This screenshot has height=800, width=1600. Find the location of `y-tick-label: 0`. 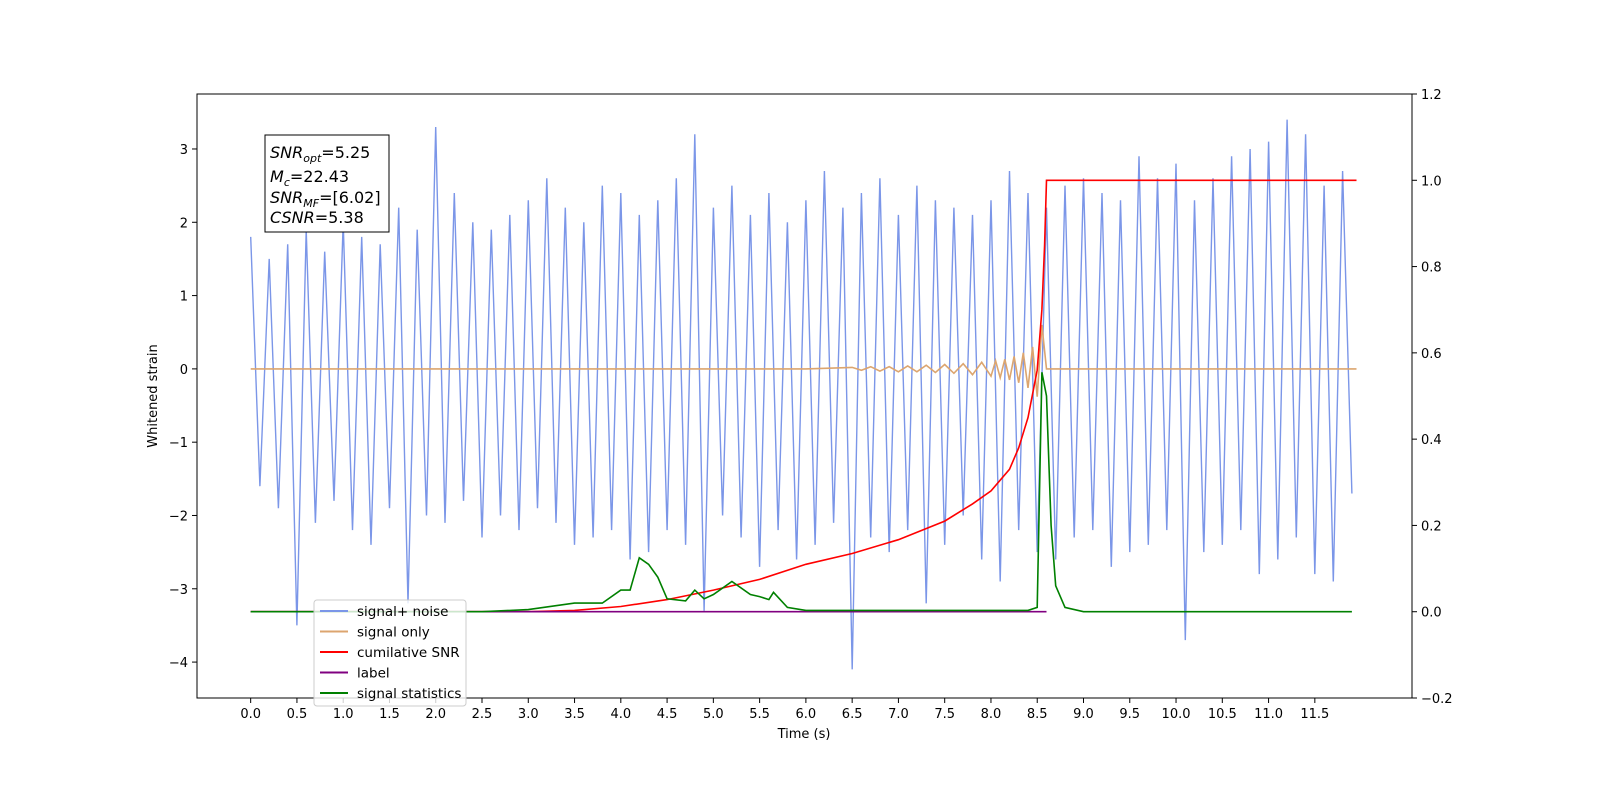

y-tick-label: 0 is located at coordinates (184, 370).